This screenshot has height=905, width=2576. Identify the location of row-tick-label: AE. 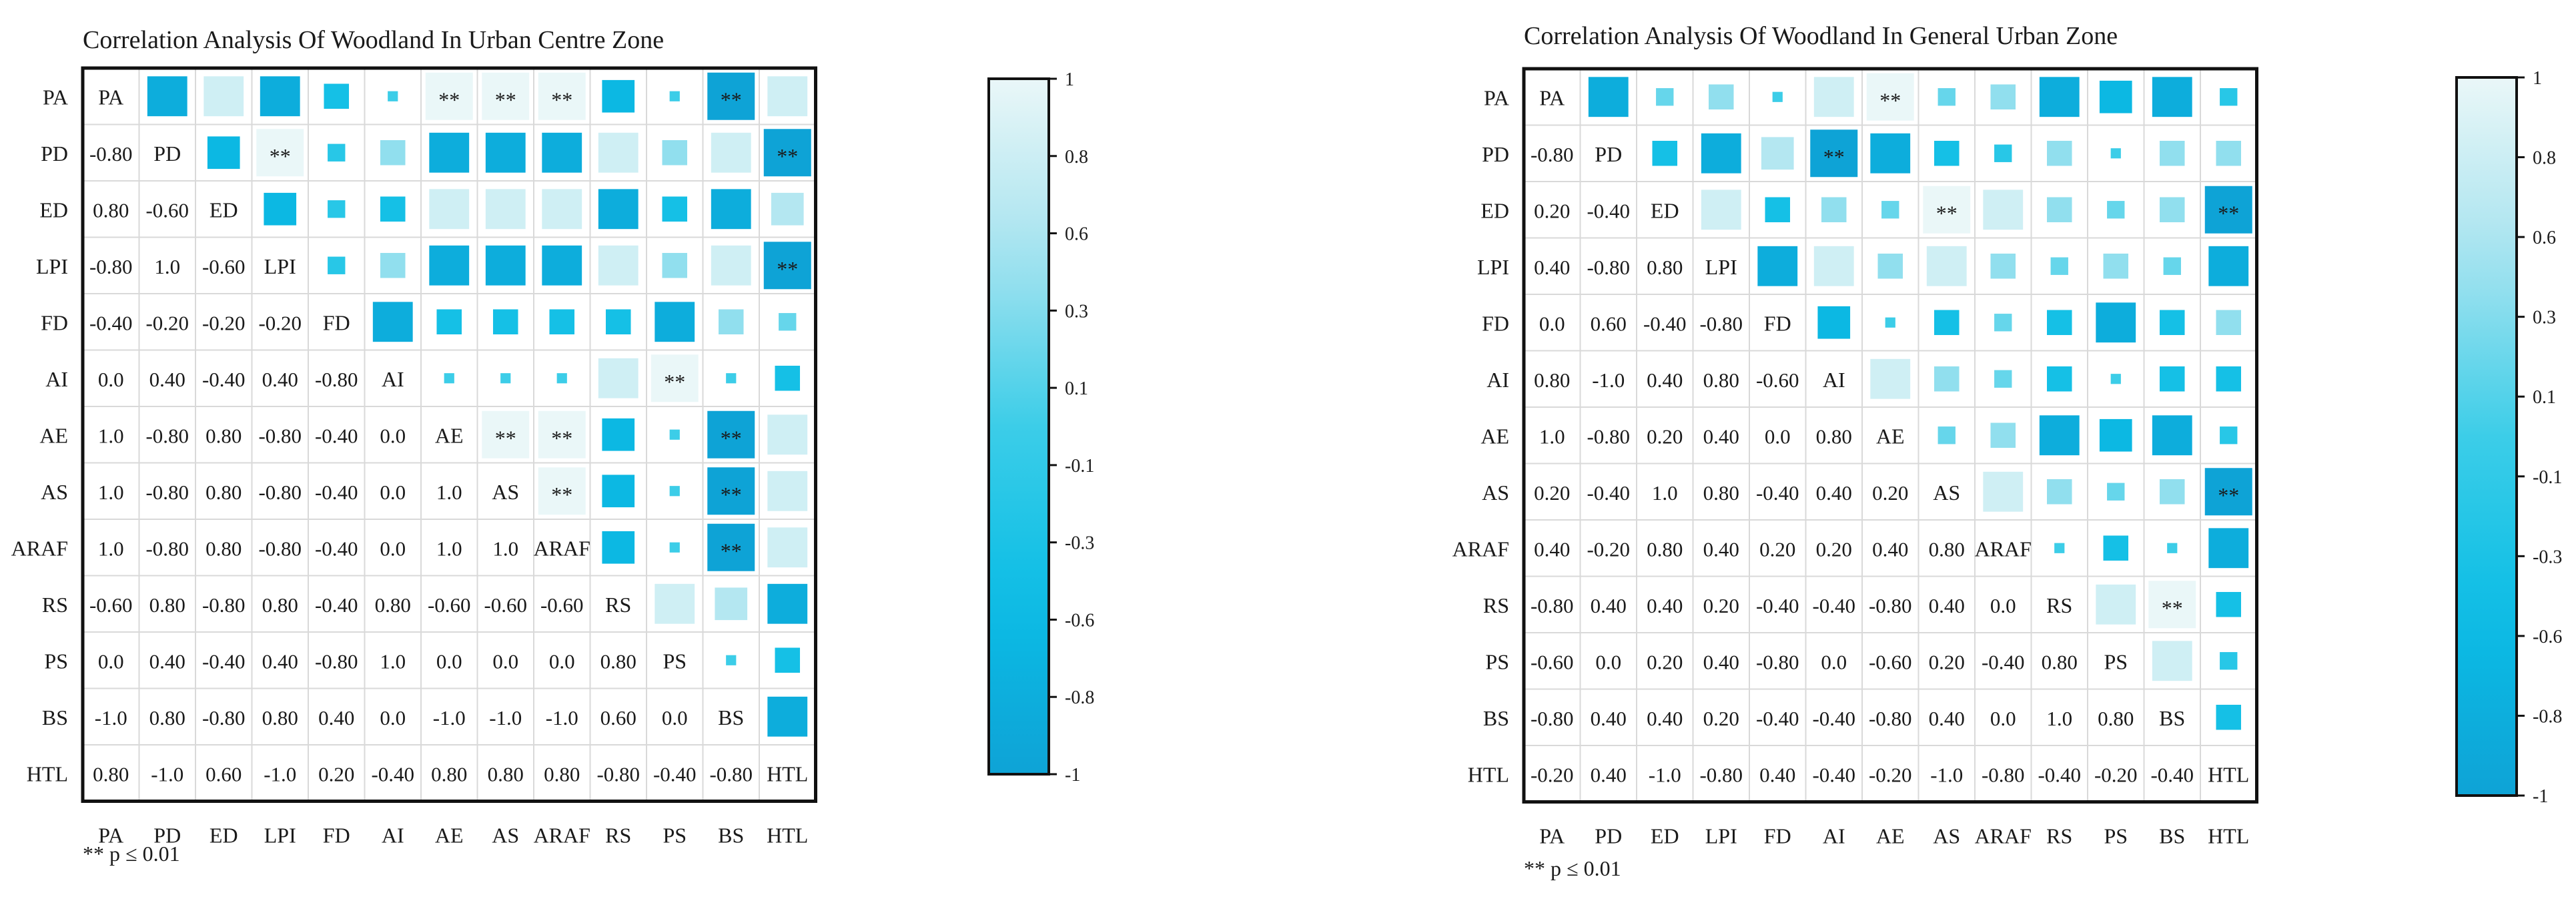
(1494, 436).